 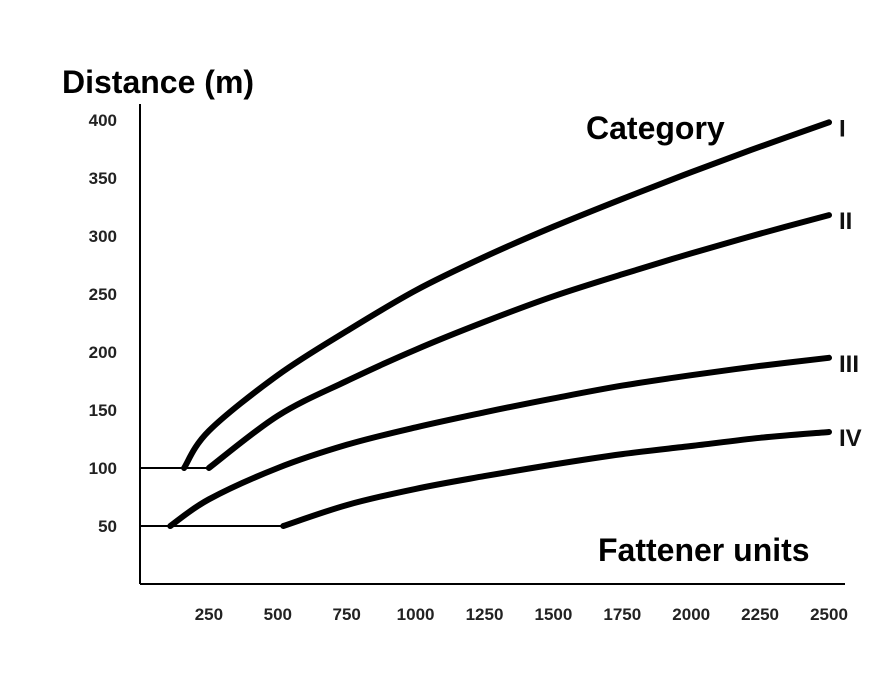 What do you see at coordinates (850, 438) in the screenshot?
I see `series-label-iv: IV` at bounding box center [850, 438].